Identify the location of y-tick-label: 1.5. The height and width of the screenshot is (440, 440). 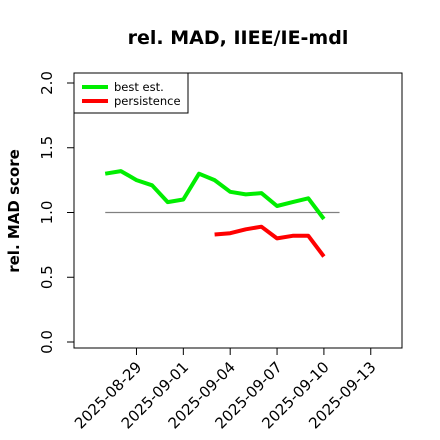
(47, 148).